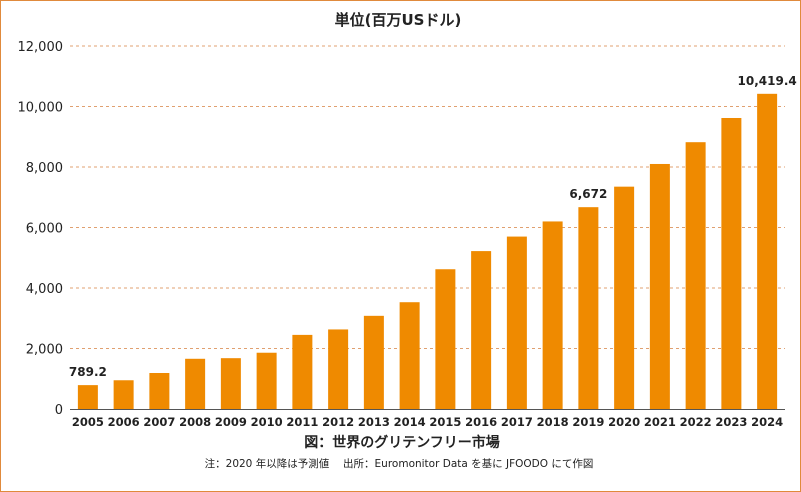 This screenshot has width=801, height=492. What do you see at coordinates (552, 315) in the screenshot?
I see `bar-2018` at bounding box center [552, 315].